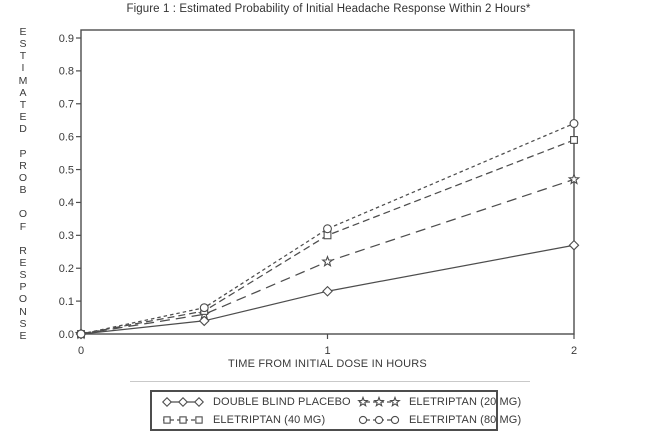 The image size is (657, 437). I want to click on legend-item-eletriptan-40mg: ELETRIPTAN (40 MG), so click(258, 419).